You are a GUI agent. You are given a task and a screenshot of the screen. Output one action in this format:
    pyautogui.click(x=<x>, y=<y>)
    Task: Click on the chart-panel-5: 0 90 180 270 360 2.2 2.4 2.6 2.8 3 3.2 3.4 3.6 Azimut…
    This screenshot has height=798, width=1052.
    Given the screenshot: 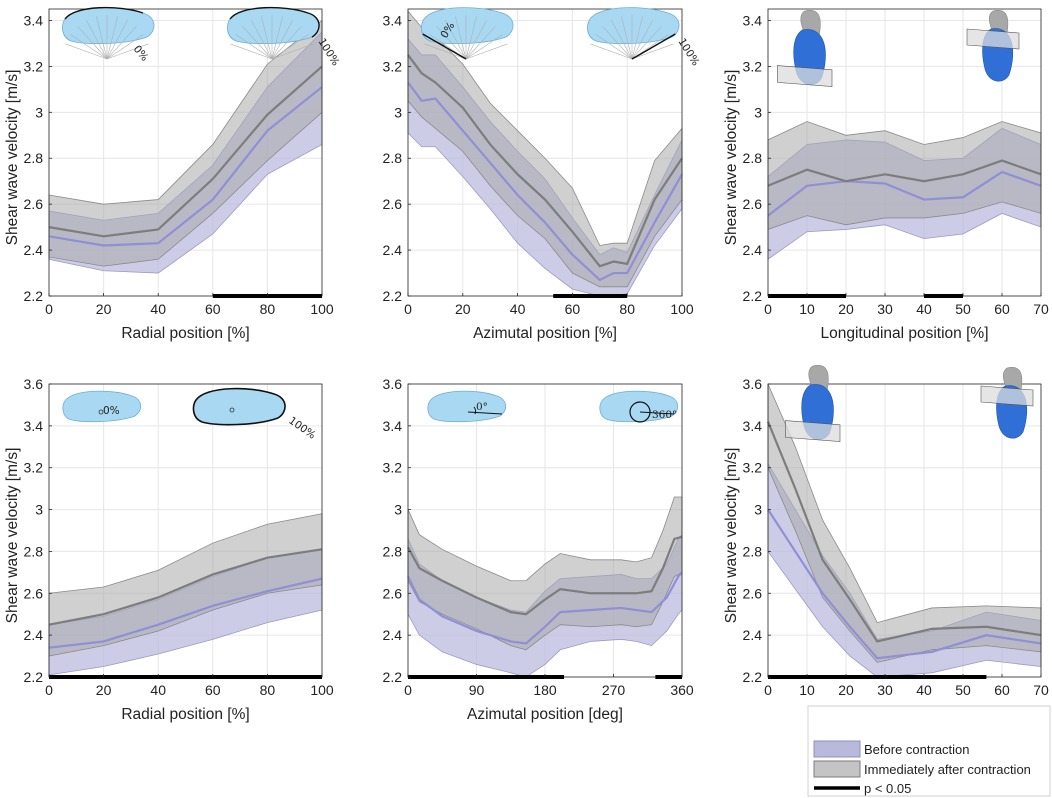 What is the action you would take?
    pyautogui.click(x=538, y=549)
    